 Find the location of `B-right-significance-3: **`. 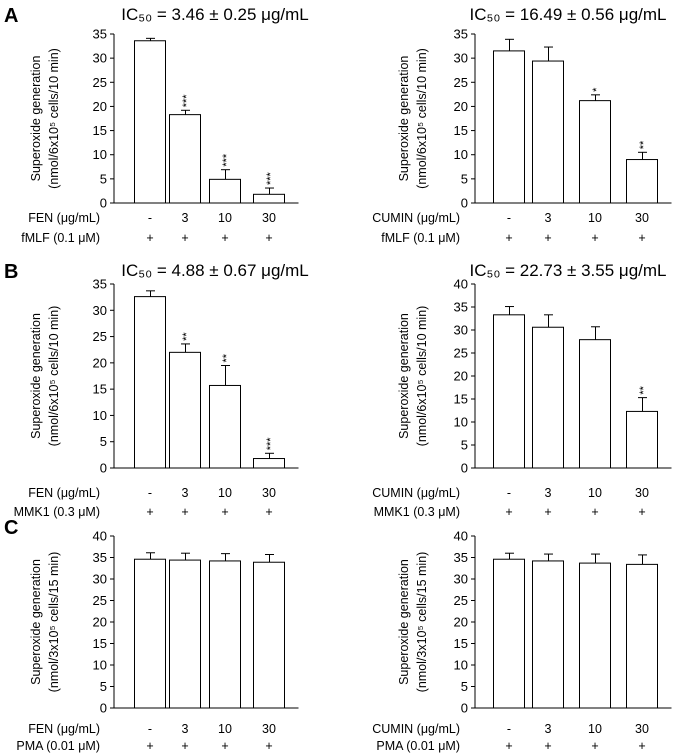

B-right-significance-3: ** is located at coordinates (644, 389).